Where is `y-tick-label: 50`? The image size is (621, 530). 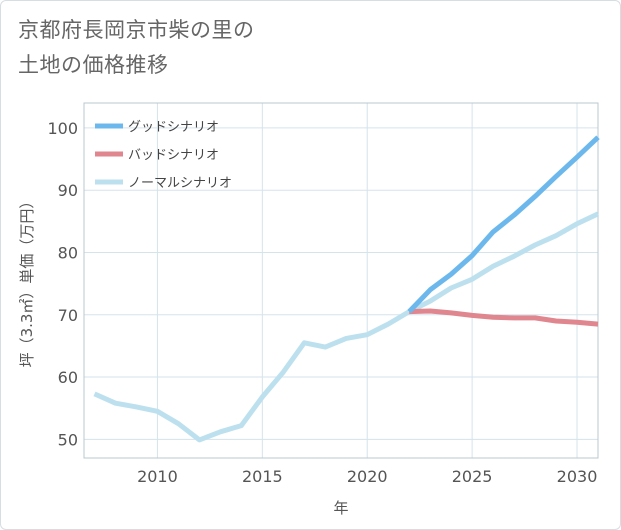 y-tick-label: 50 is located at coordinates (68, 439).